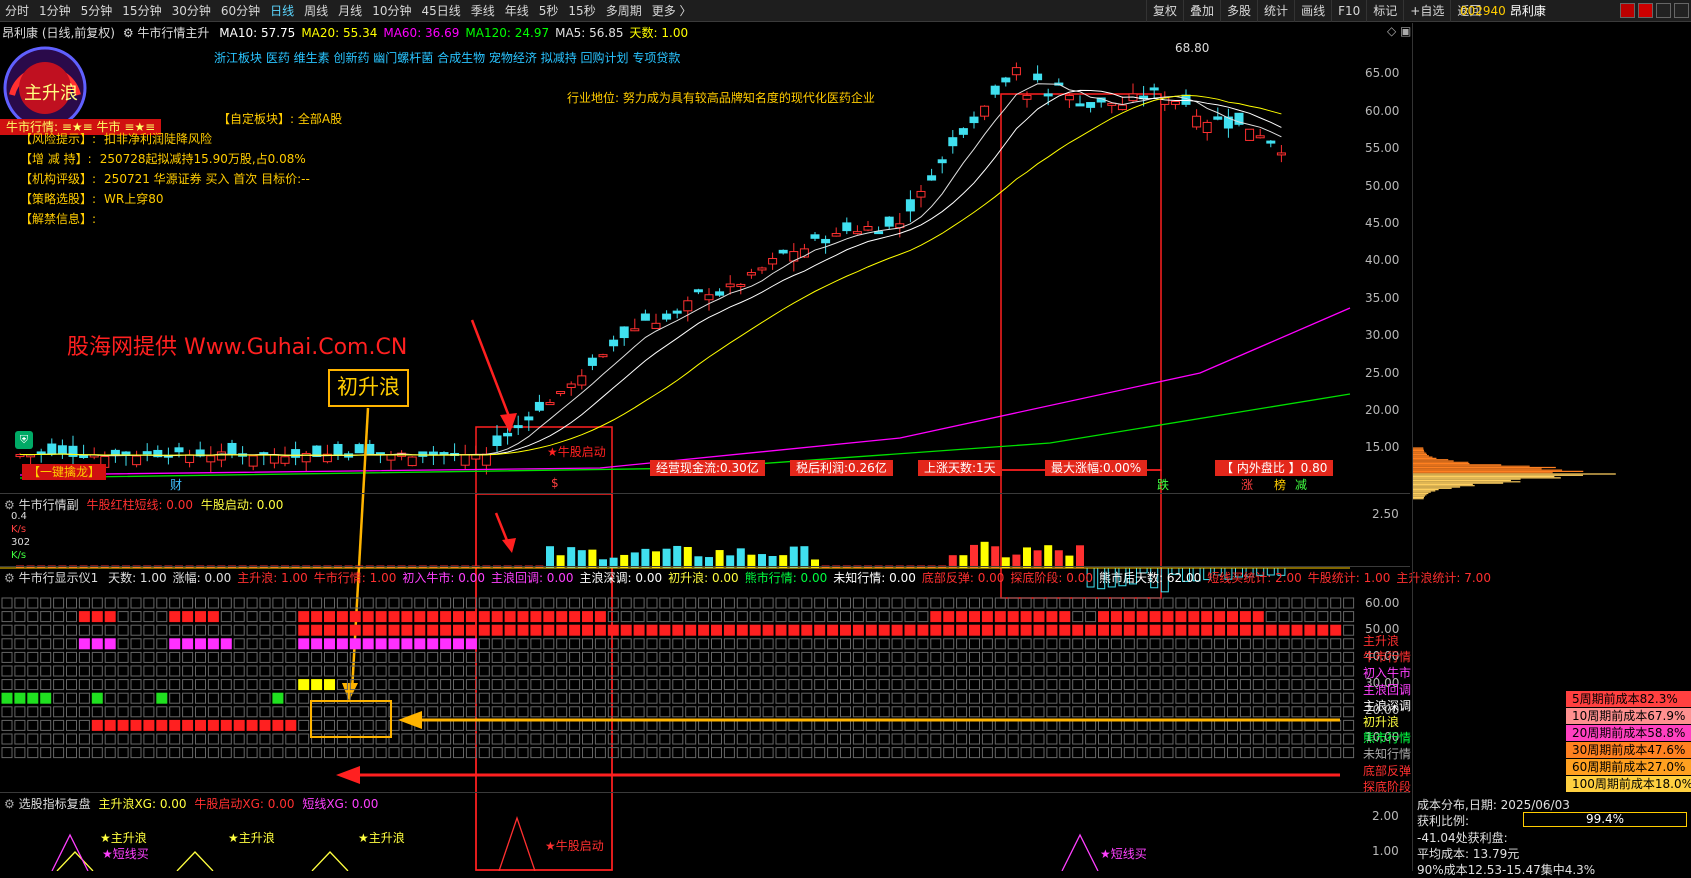  Describe the element at coordinates (1027, 97) in the screenshot. I see `candle` at that location.